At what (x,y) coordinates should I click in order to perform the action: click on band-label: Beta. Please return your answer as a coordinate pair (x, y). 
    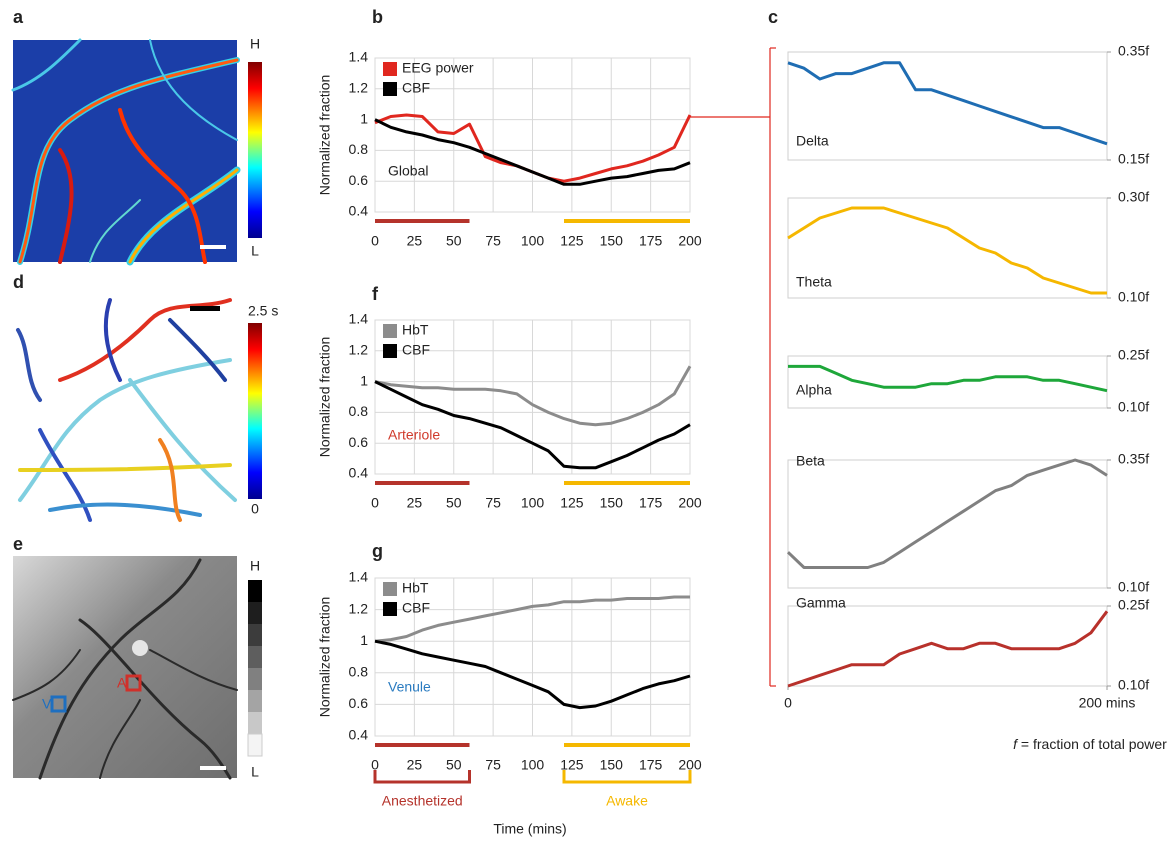
    Looking at the image, I should click on (810, 461).